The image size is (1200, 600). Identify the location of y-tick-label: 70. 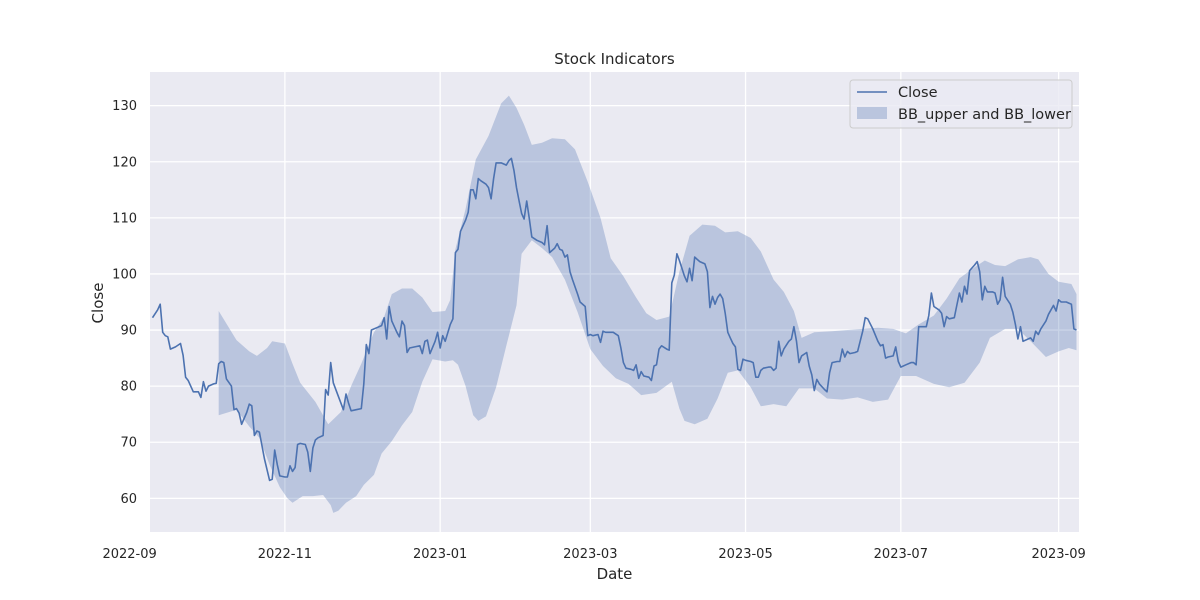
(128, 443).